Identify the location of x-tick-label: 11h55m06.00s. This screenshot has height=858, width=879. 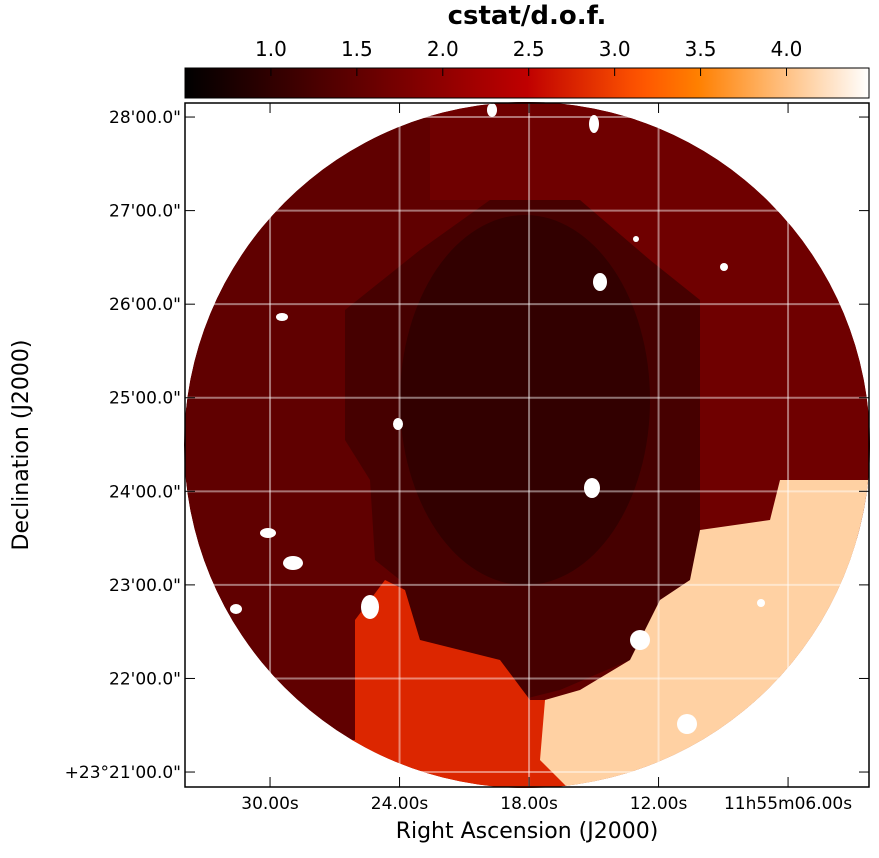
(788, 804).